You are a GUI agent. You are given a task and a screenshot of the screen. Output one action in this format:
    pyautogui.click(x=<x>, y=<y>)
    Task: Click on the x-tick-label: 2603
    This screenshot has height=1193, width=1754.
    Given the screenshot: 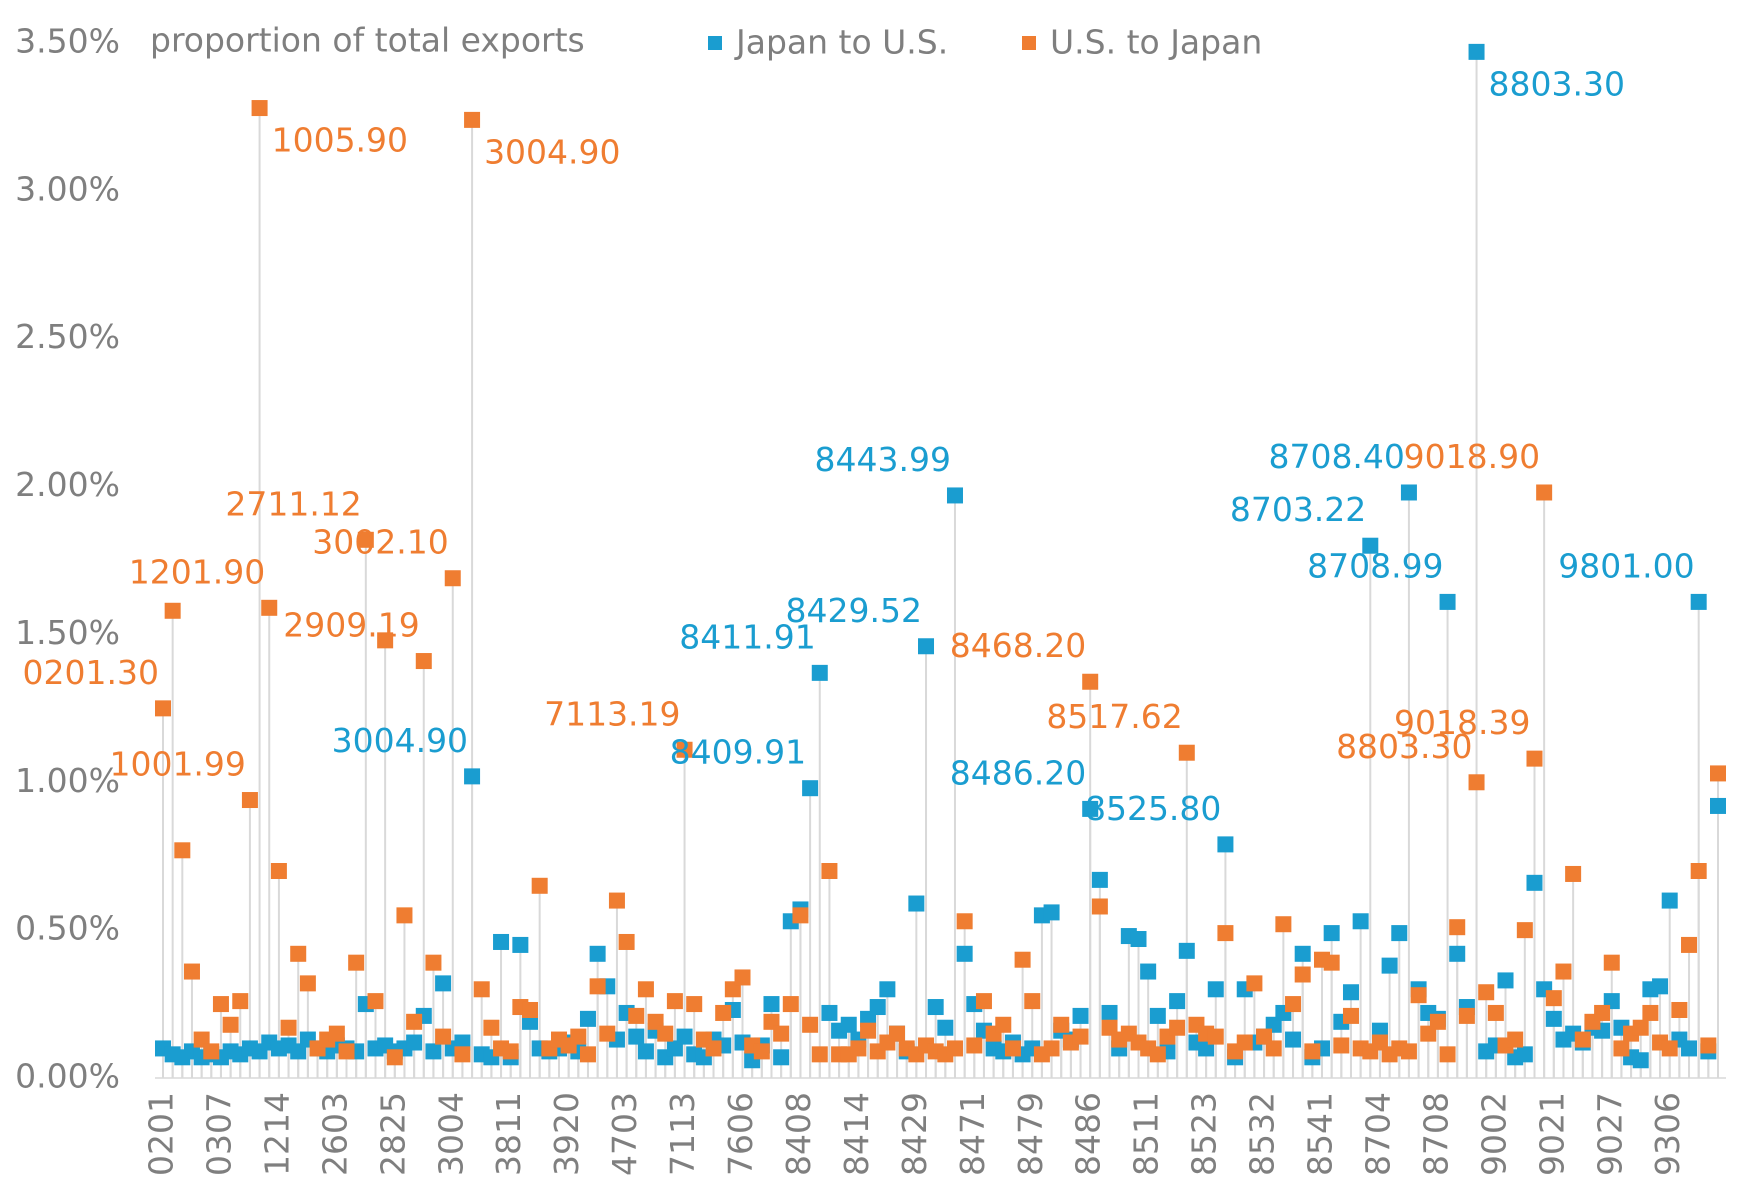 What is the action you would take?
    pyautogui.click(x=334, y=1134)
    